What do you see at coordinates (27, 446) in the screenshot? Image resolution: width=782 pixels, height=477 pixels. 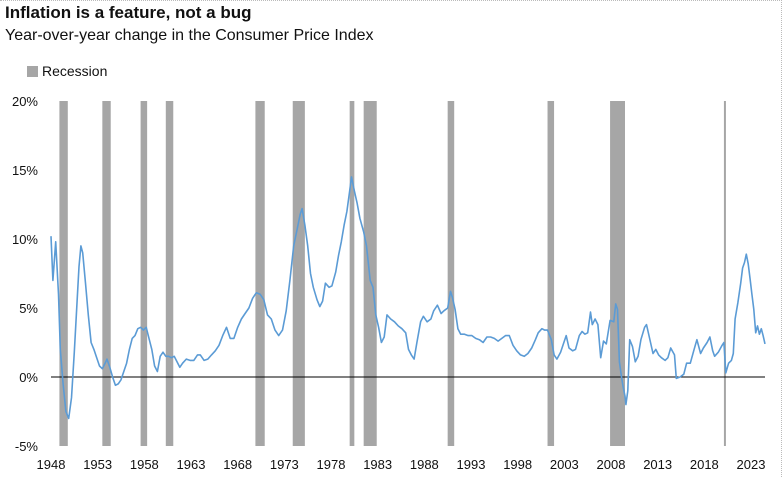 I see `y-tick-label-0: -5%` at bounding box center [27, 446].